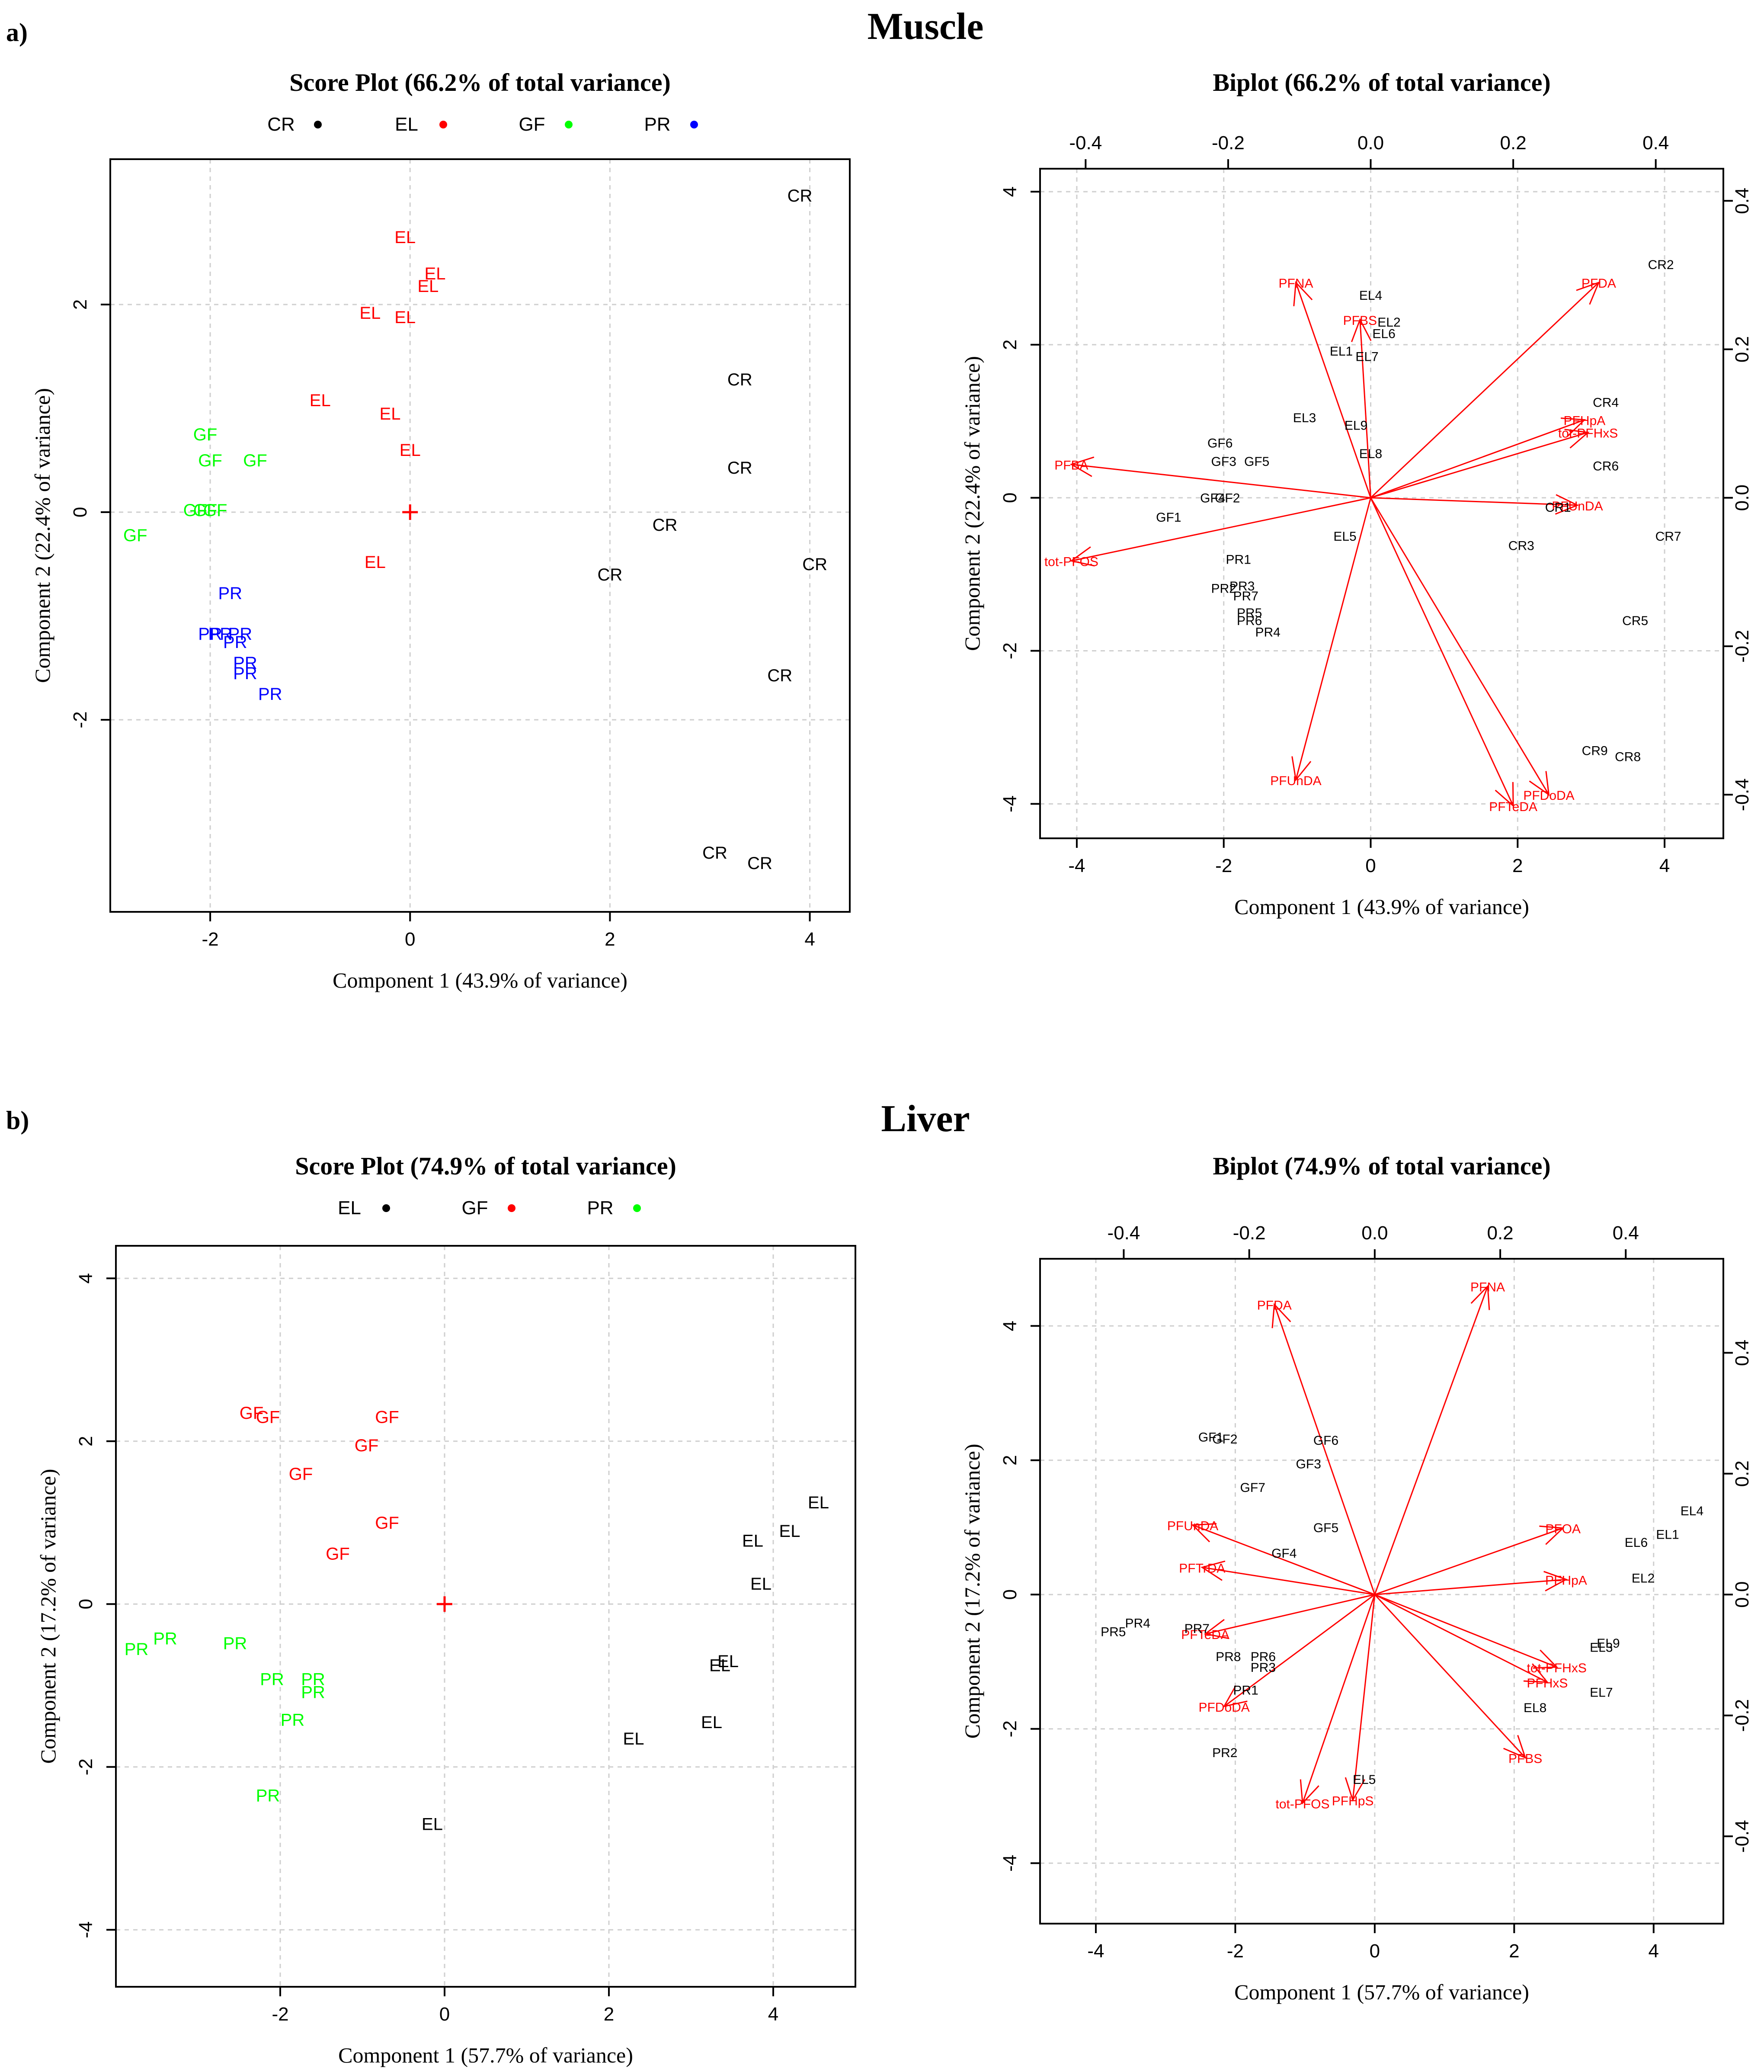 The width and height of the screenshot is (1764, 2072). I want to click on score-label: CR3, so click(1521, 546).